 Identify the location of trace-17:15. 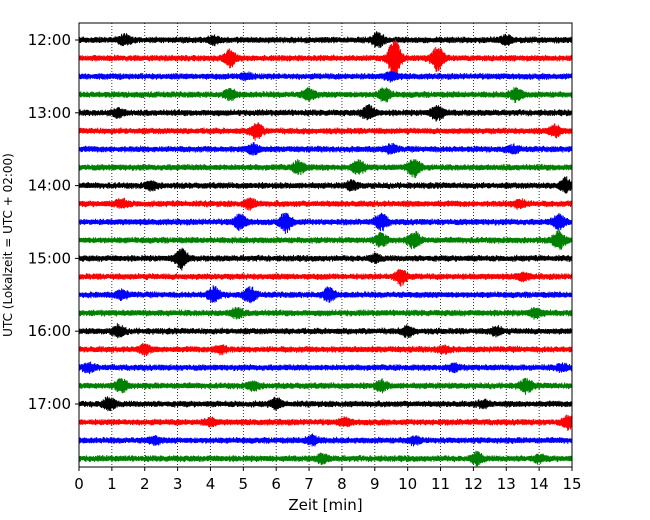
(325, 422).